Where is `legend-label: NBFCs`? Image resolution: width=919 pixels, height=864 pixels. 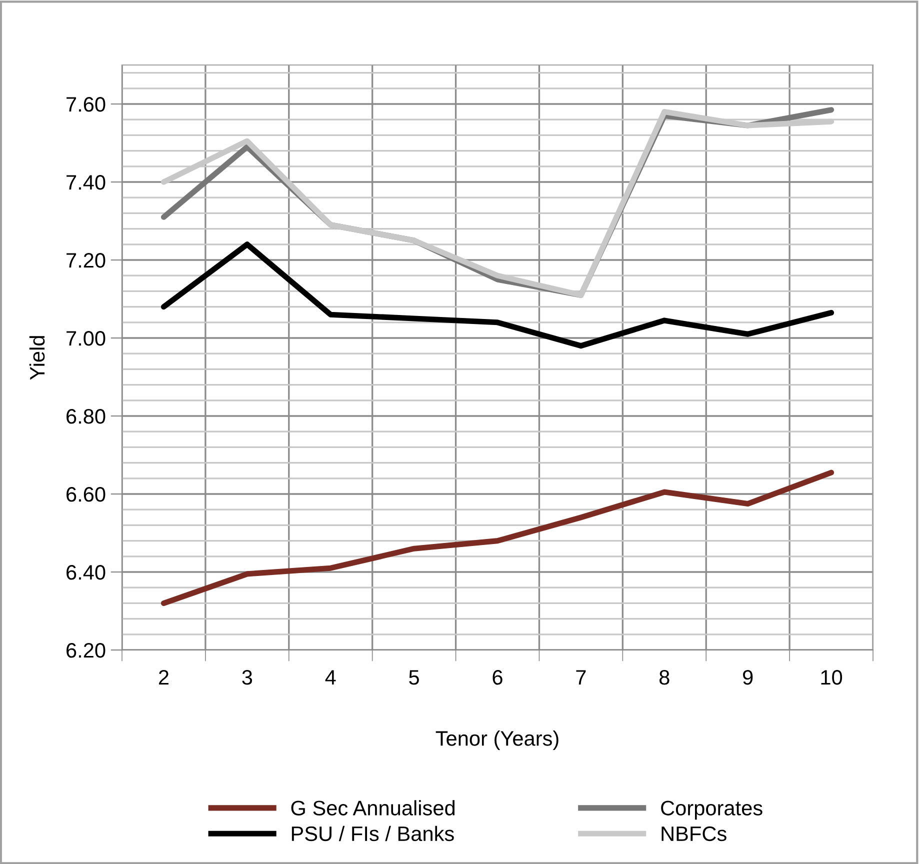 legend-label: NBFCs is located at coordinates (694, 834).